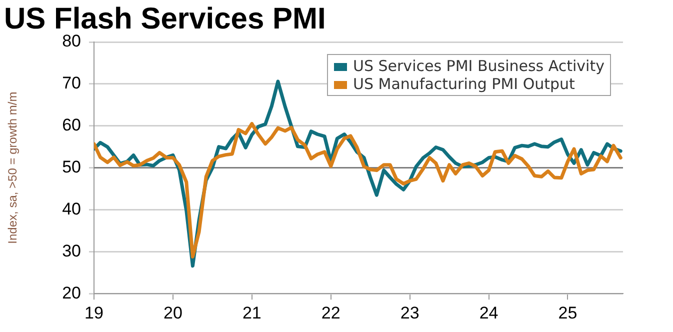  What do you see at coordinates (71, 208) in the screenshot?
I see `y-tick-label: 40` at bounding box center [71, 208].